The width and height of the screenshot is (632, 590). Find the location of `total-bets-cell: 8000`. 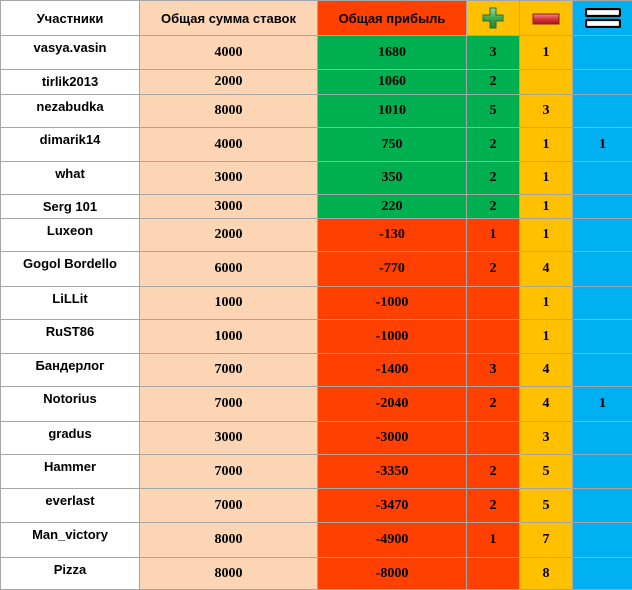

total-bets-cell: 8000 is located at coordinates (229, 540).